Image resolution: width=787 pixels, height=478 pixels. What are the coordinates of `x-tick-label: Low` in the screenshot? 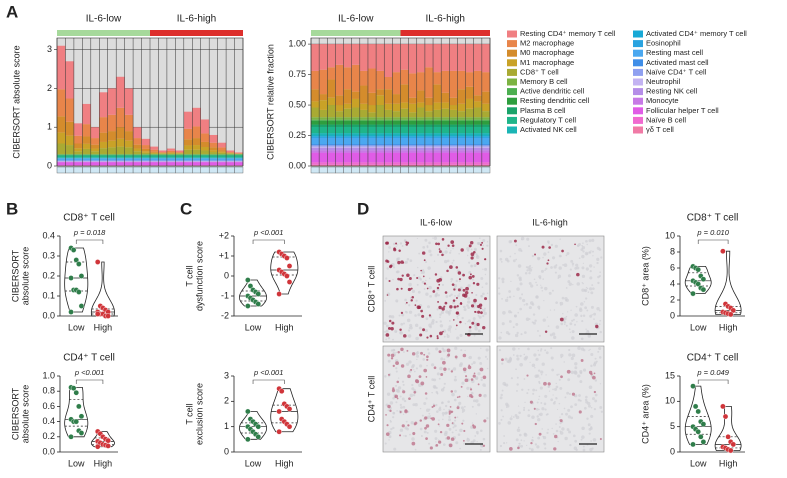 It's located at (253, 463).